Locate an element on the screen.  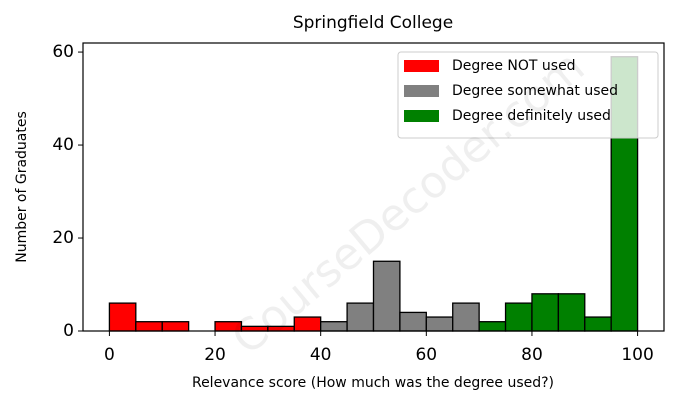
y-tick-label: 40 is located at coordinates (63, 145).